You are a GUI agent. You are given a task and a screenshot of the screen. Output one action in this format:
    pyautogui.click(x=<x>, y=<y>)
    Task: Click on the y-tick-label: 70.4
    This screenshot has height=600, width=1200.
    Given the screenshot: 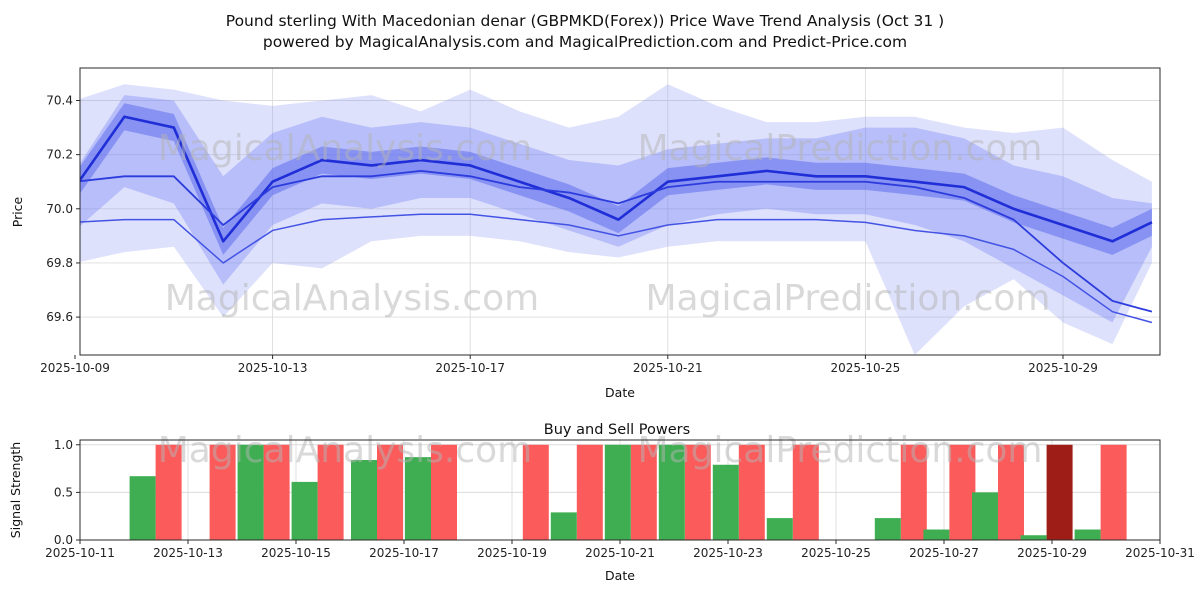 What is the action you would take?
    pyautogui.click(x=59, y=100)
    